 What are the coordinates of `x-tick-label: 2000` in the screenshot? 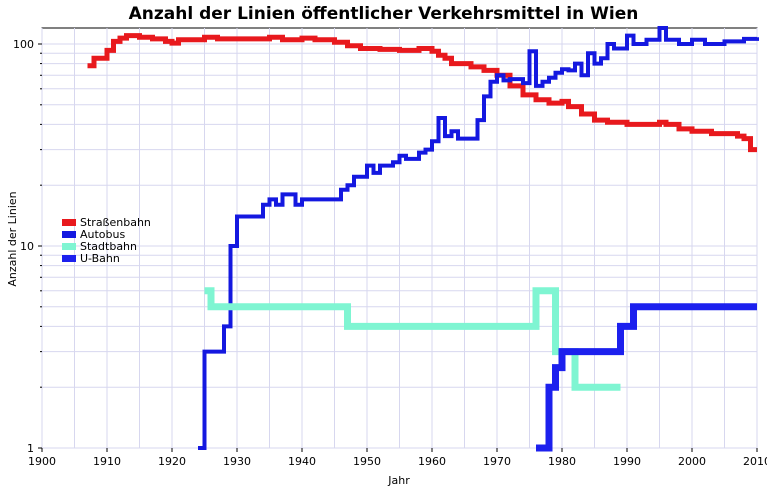 It's located at (692, 461).